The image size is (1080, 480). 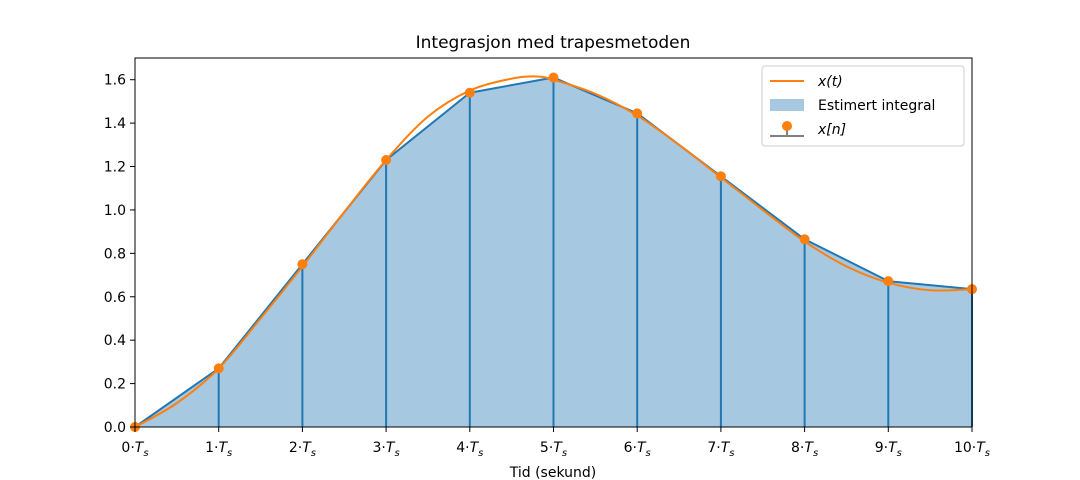 I want to click on chart-title: Integrasjon med trapesmetoden, so click(x=553, y=43).